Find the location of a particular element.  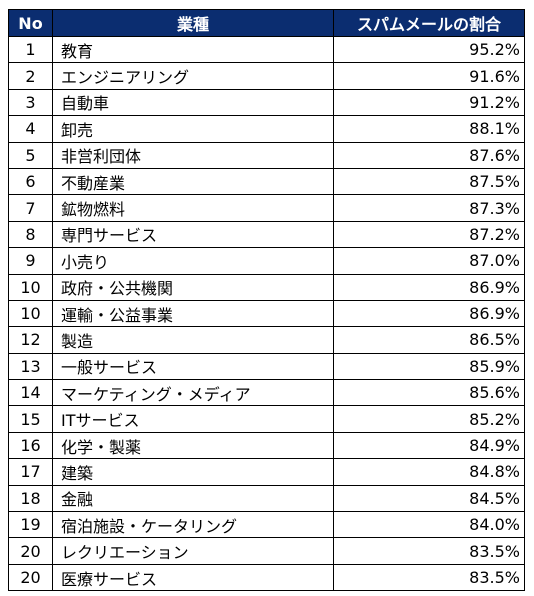

industry-cell: ITサービス is located at coordinates (193, 419).